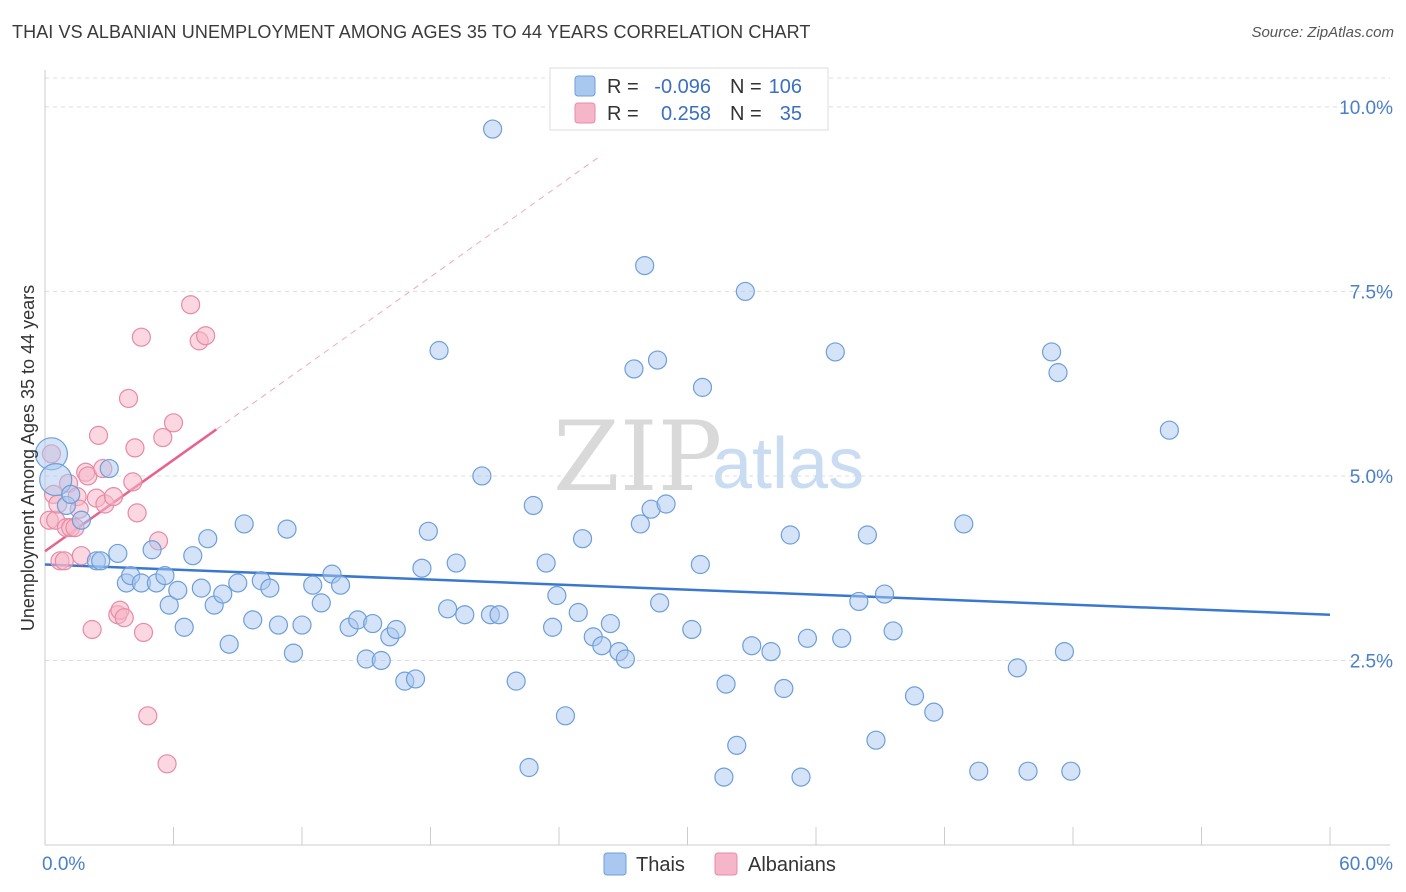 Image resolution: width=1406 pixels, height=892 pixels. I want to click on albanians-swatch, so click(585, 113).